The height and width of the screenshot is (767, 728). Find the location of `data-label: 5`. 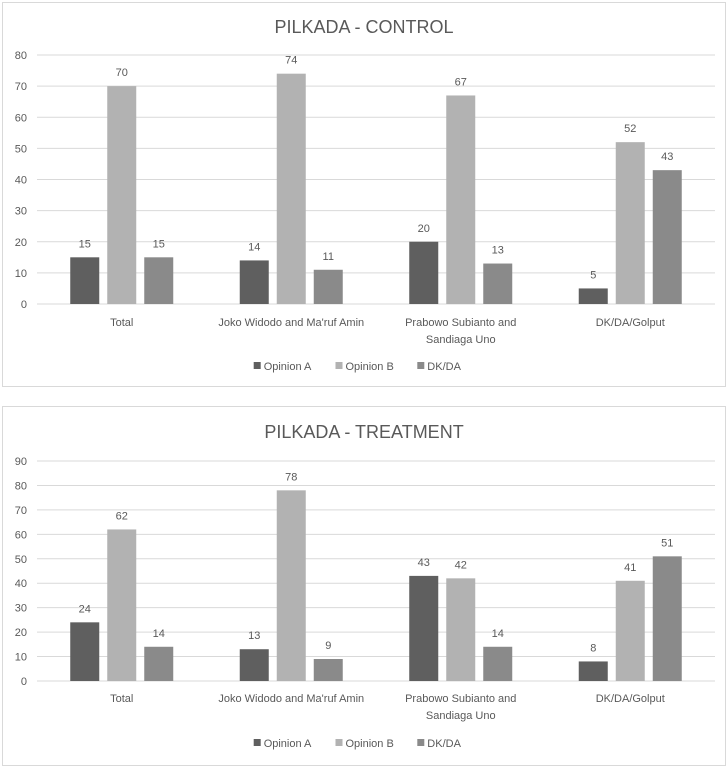

data-label: 5 is located at coordinates (593, 275).